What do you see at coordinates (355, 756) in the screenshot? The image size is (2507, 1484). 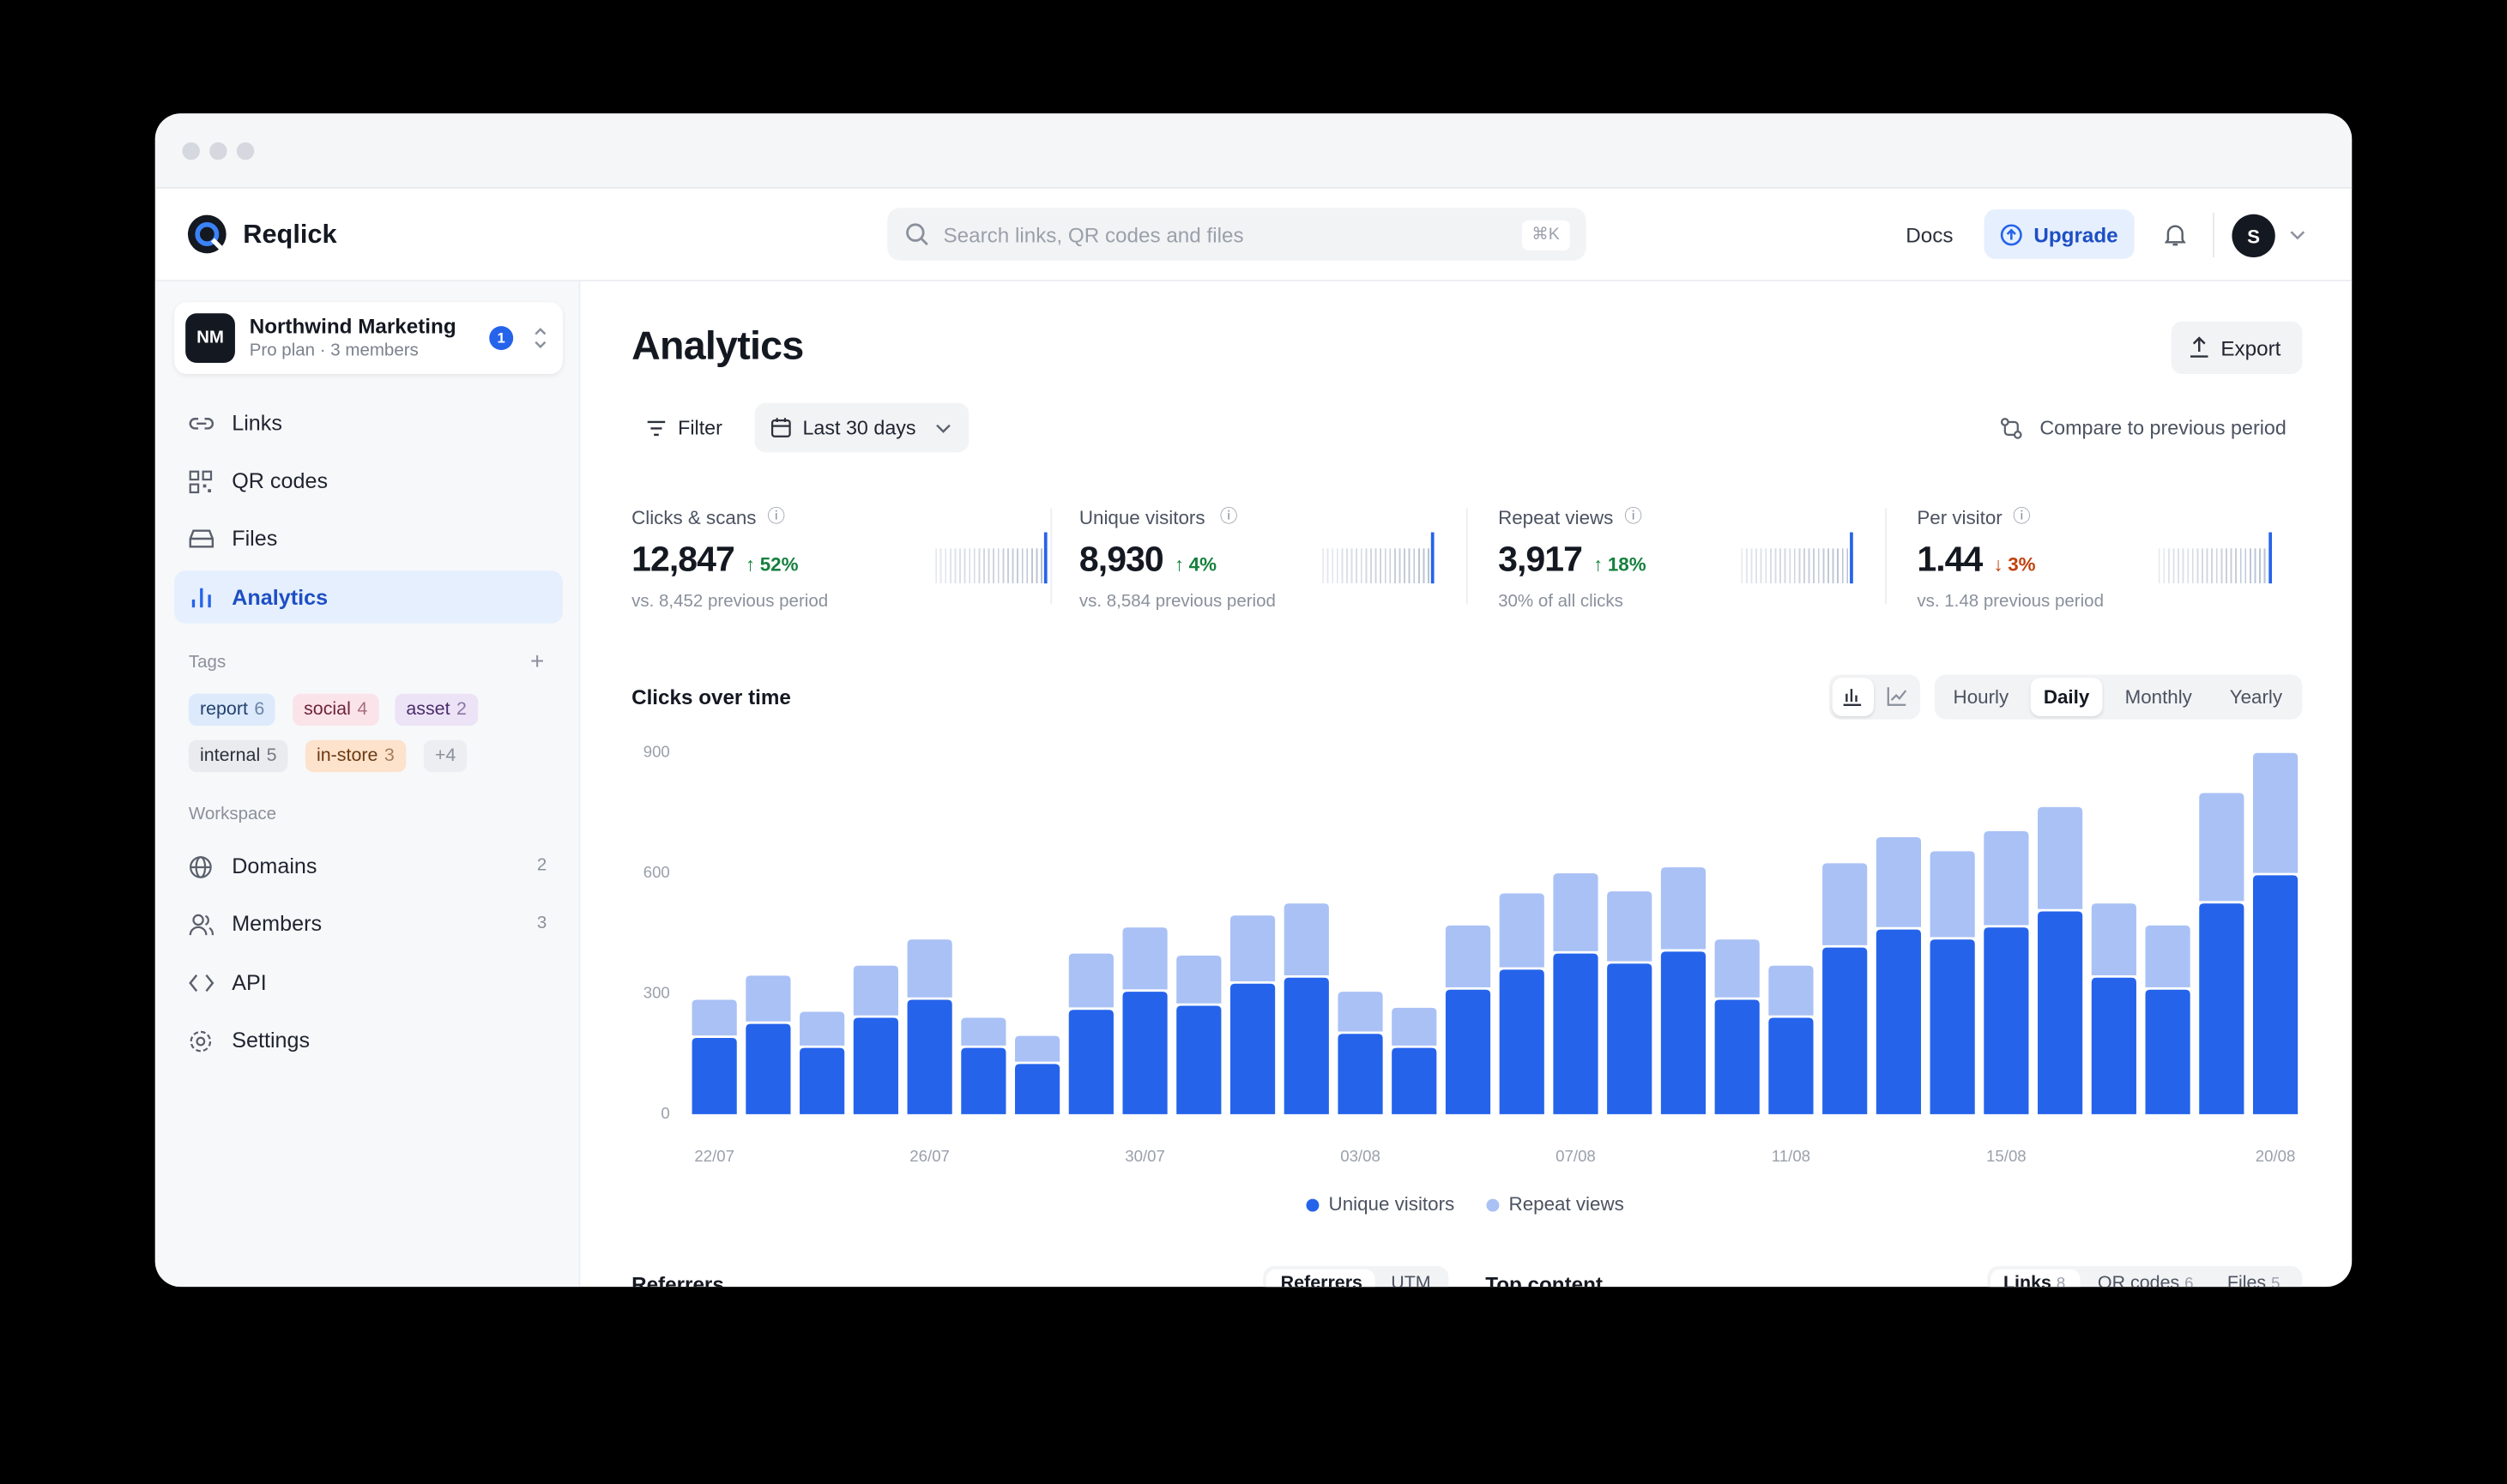 I see `tag: in-store 3` at bounding box center [355, 756].